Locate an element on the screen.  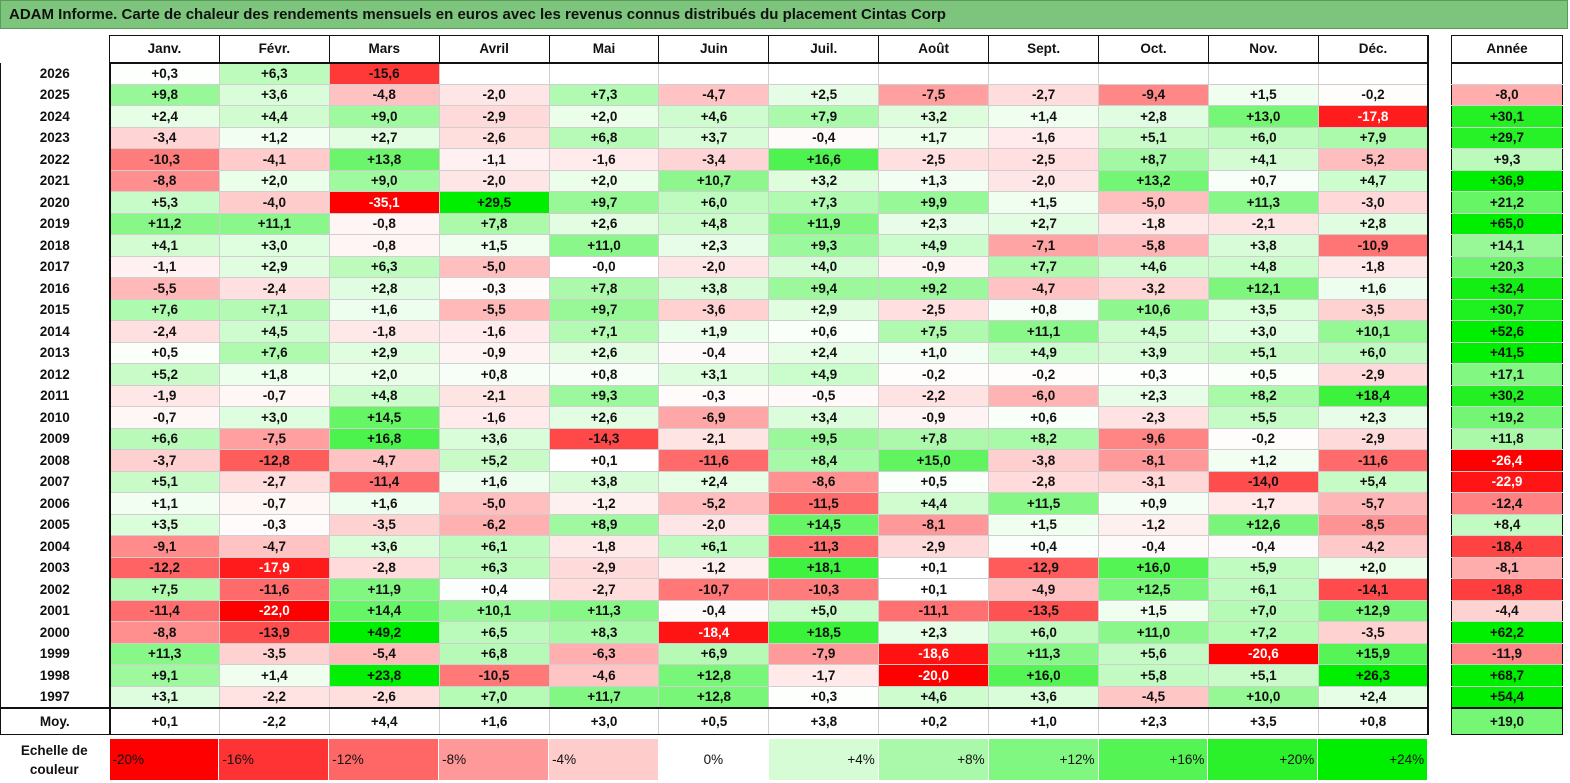
heatmap-cell: -11,4 is located at coordinates (384, 481).